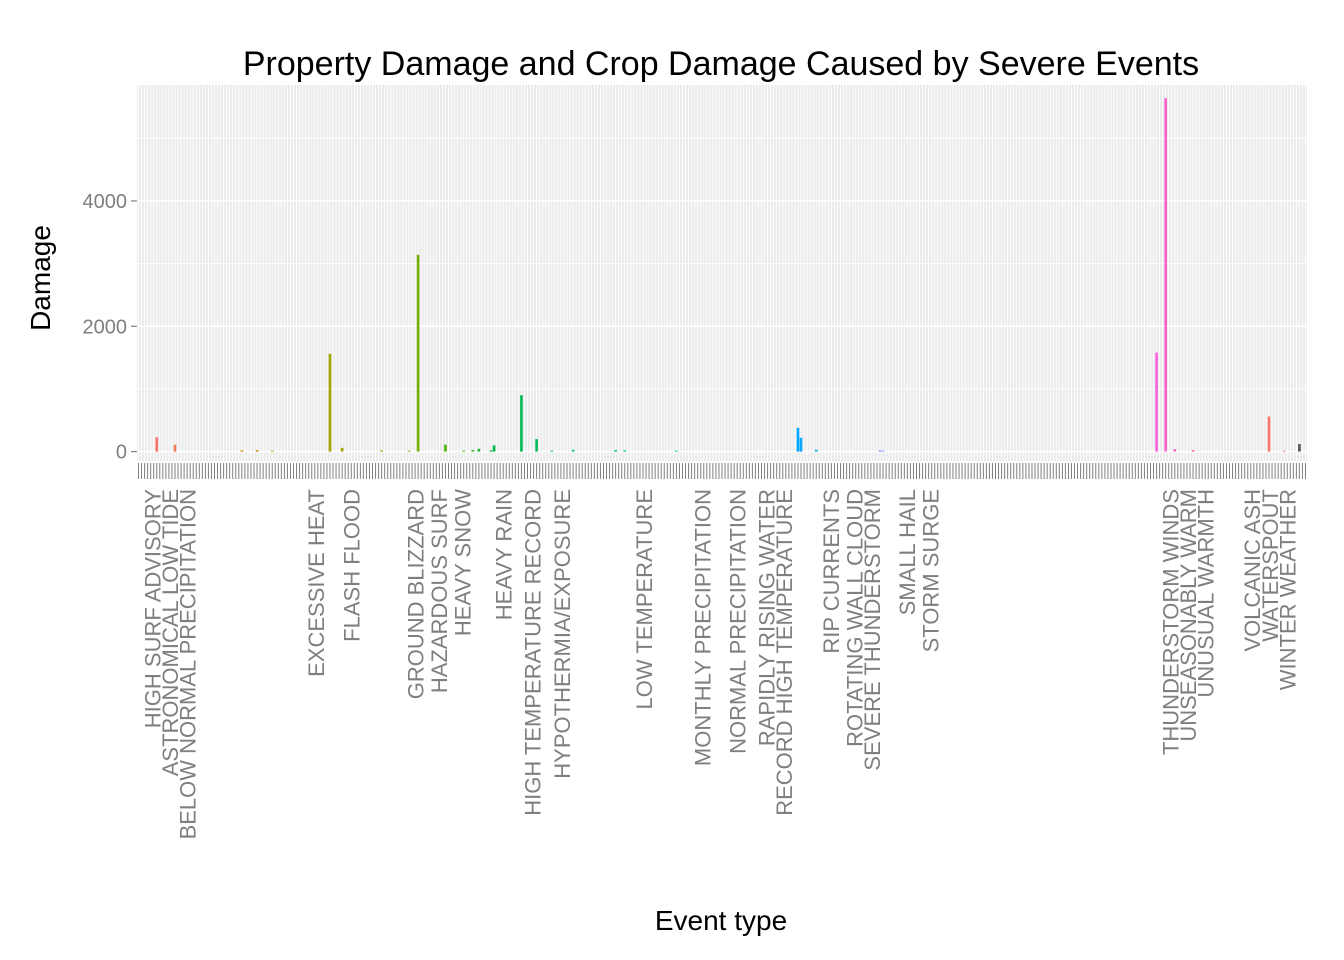 This screenshot has width=1344, height=960. I want to click on x-tick-label: WINTER WEATHER, so click(1287, 589).